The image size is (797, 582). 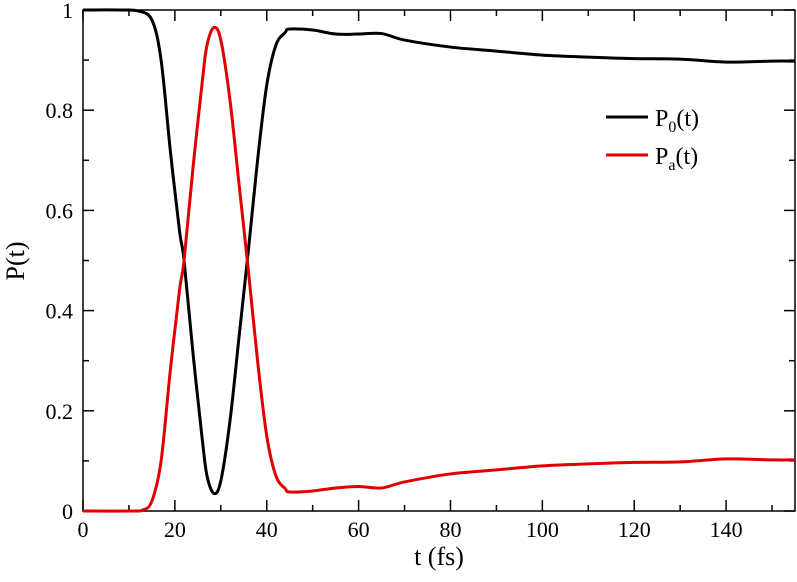 I want to click on legend-label-p0-tail: (t), so click(x=687, y=119).